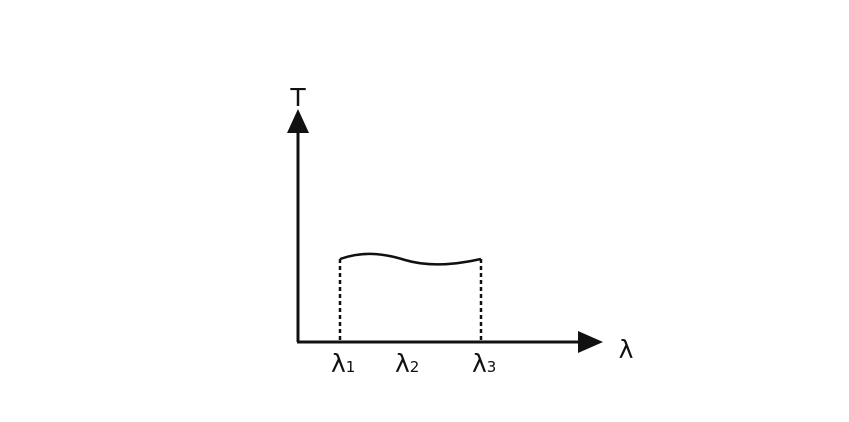 The height and width of the screenshot is (422, 849). What do you see at coordinates (297, 97) in the screenshot?
I see `y-axis-label: T` at bounding box center [297, 97].